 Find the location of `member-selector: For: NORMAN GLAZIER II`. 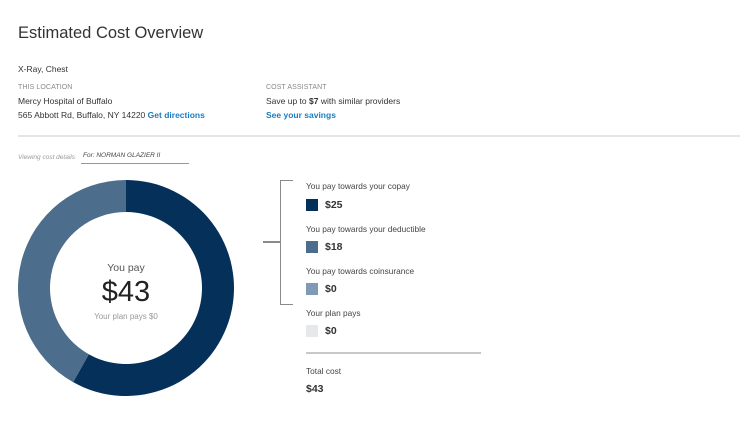

member-selector: For: NORMAN GLAZIER II is located at coordinates (135, 158).